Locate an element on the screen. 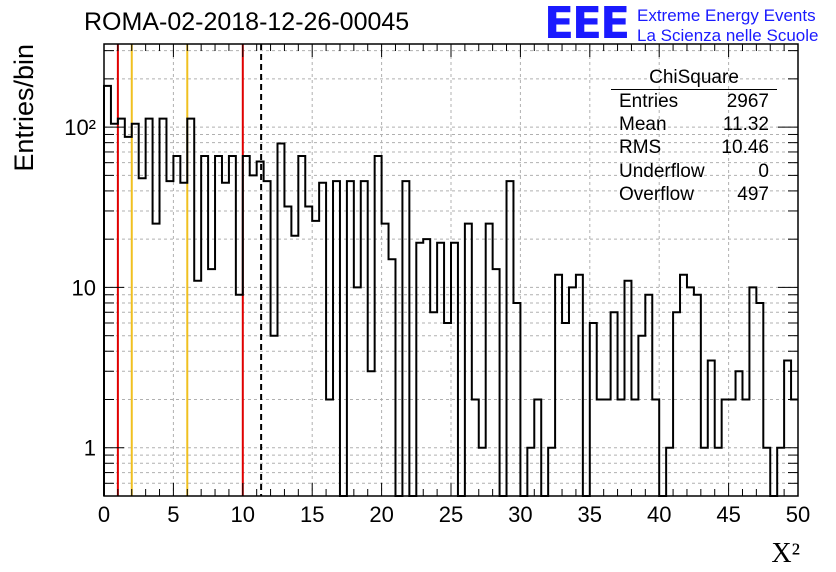  x-tick-label: 25 is located at coordinates (451, 514).